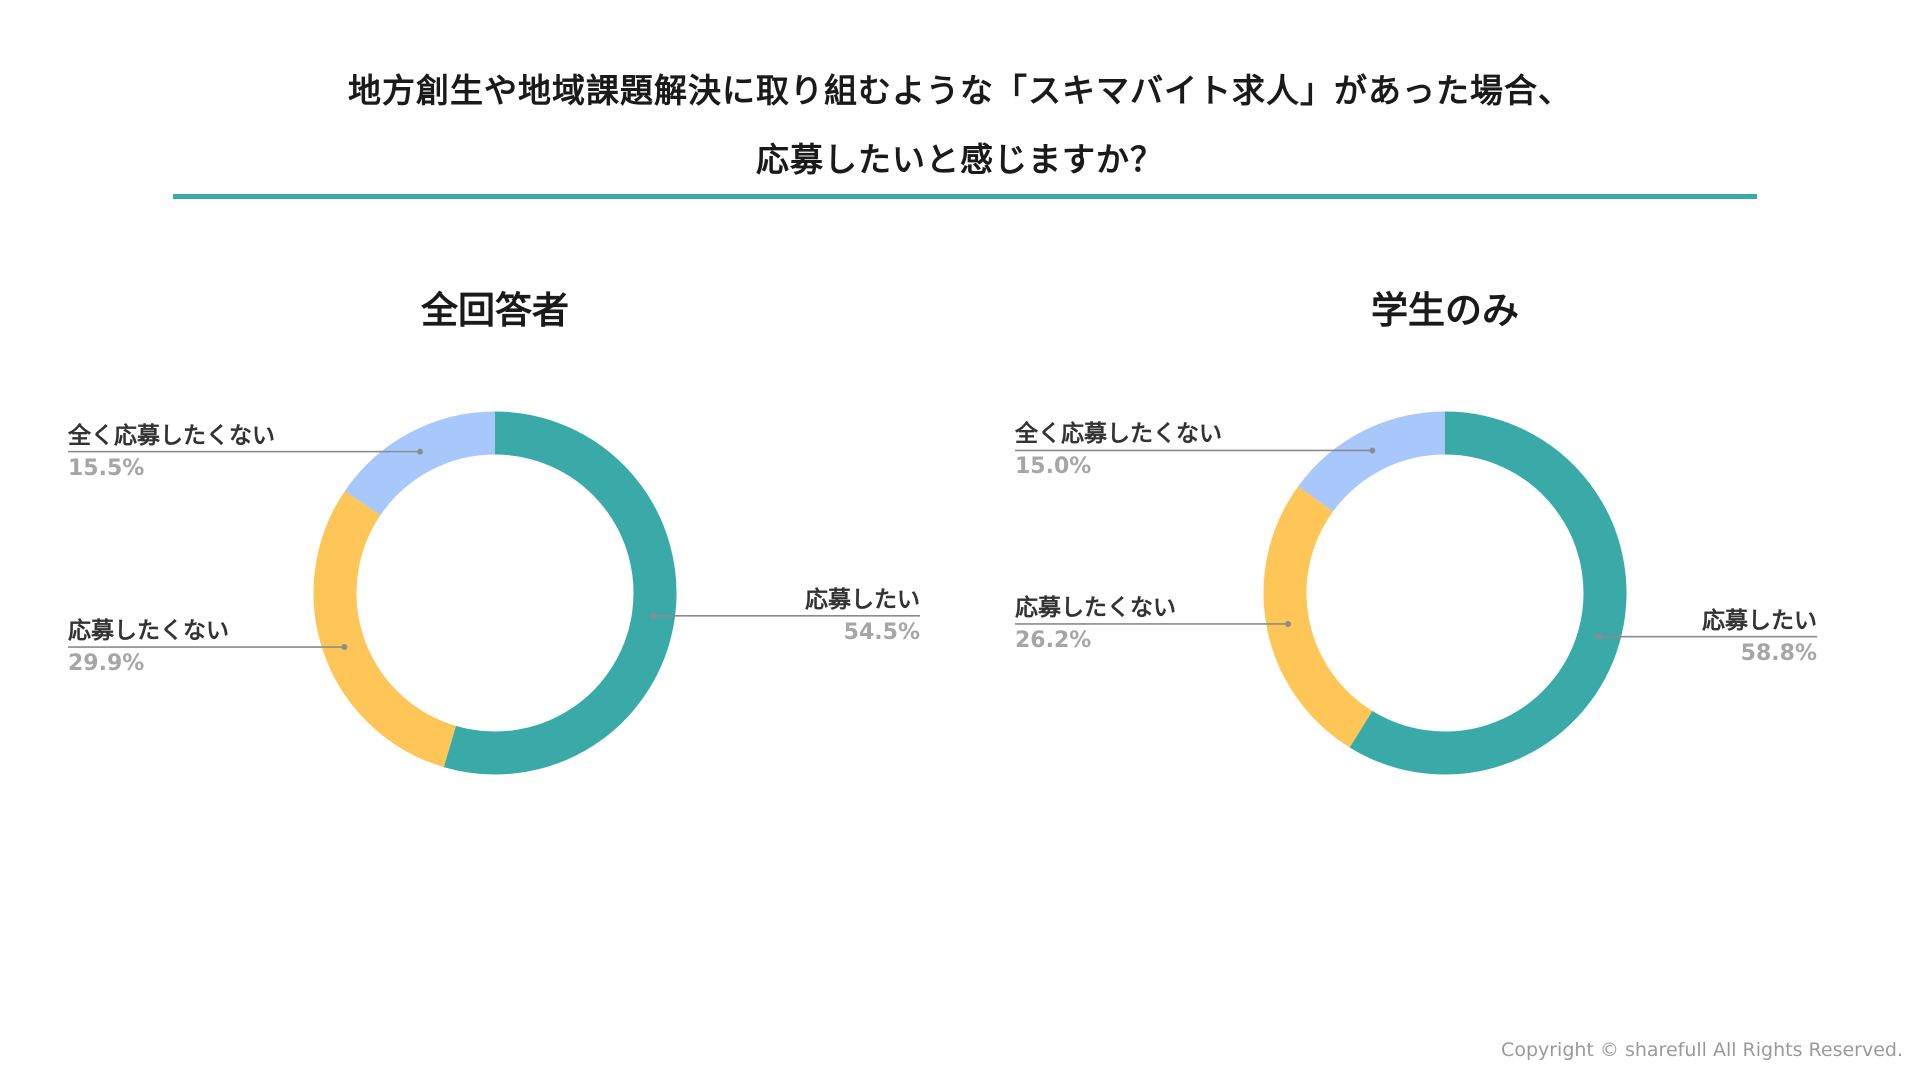  What do you see at coordinates (1706, 636) in the screenshot?
I see `label-apply: 応募したい 58.8%` at bounding box center [1706, 636].